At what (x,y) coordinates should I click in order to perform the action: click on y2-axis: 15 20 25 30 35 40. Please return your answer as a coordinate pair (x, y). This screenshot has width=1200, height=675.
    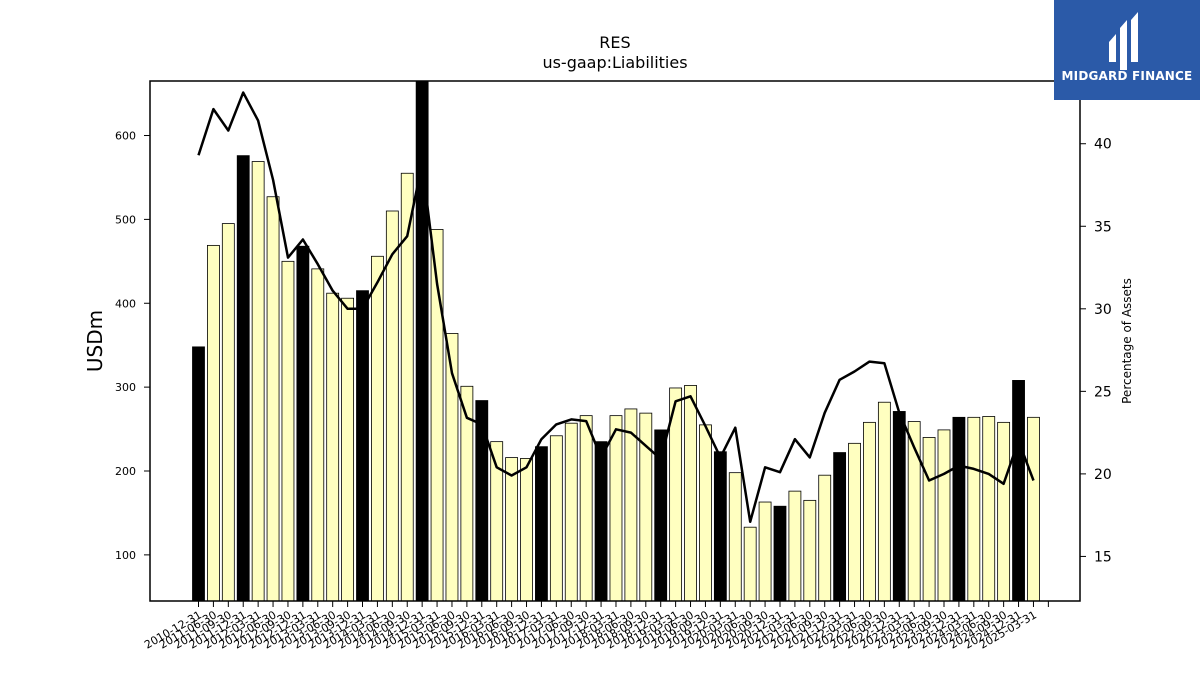
    Looking at the image, I should click on (1096, 351).